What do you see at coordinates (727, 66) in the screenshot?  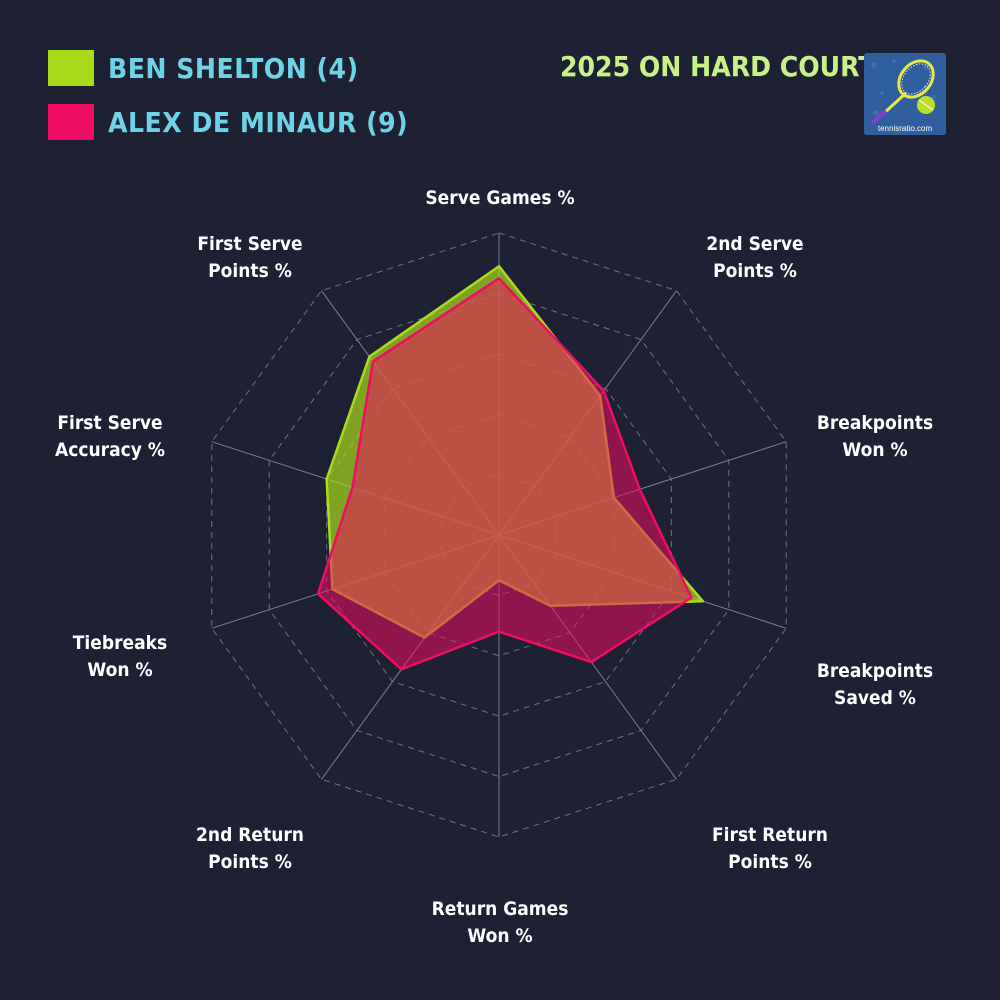 I see `chart-headline: 2025 ON HARD COURTS` at bounding box center [727, 66].